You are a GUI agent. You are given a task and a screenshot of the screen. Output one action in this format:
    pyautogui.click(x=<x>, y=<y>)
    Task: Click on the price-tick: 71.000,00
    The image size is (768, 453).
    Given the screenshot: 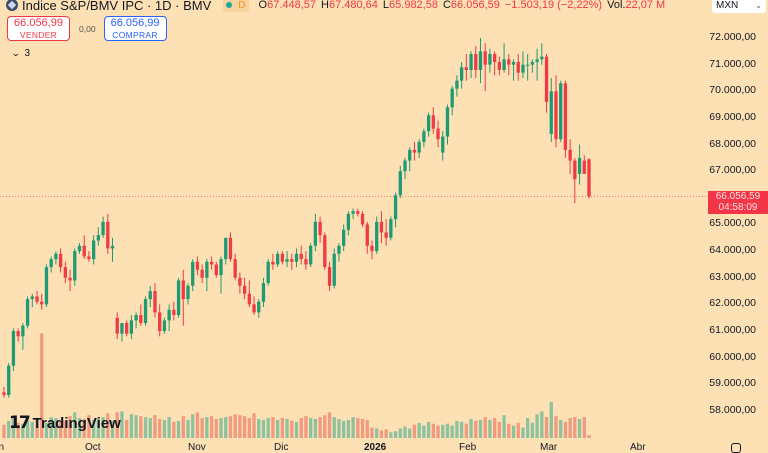 What is the action you would take?
    pyautogui.click(x=732, y=63)
    